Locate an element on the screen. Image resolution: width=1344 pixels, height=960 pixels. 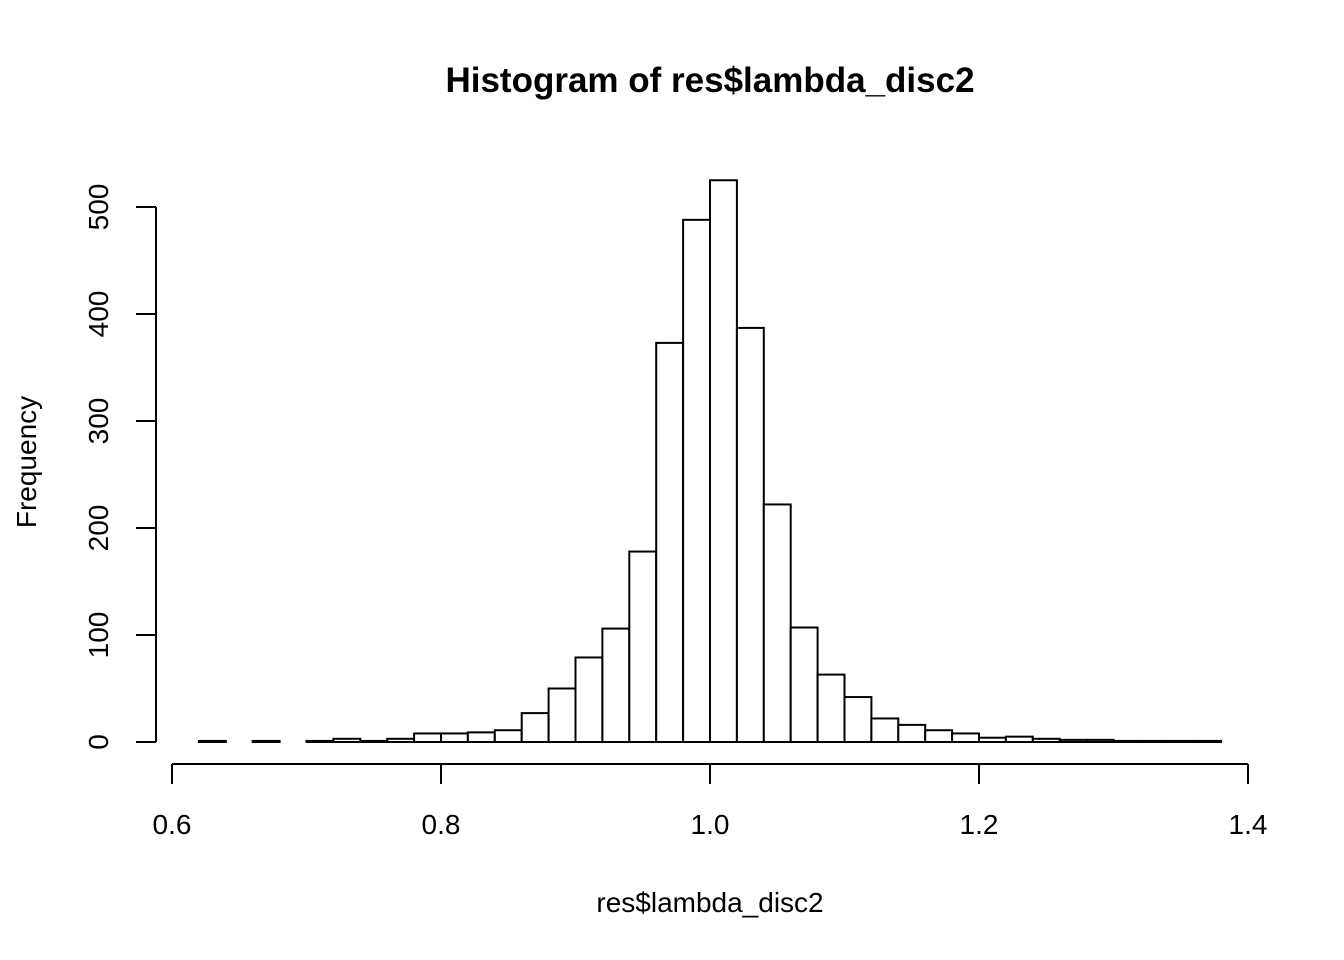
x-tick-label: 0.6 is located at coordinates (172, 824).